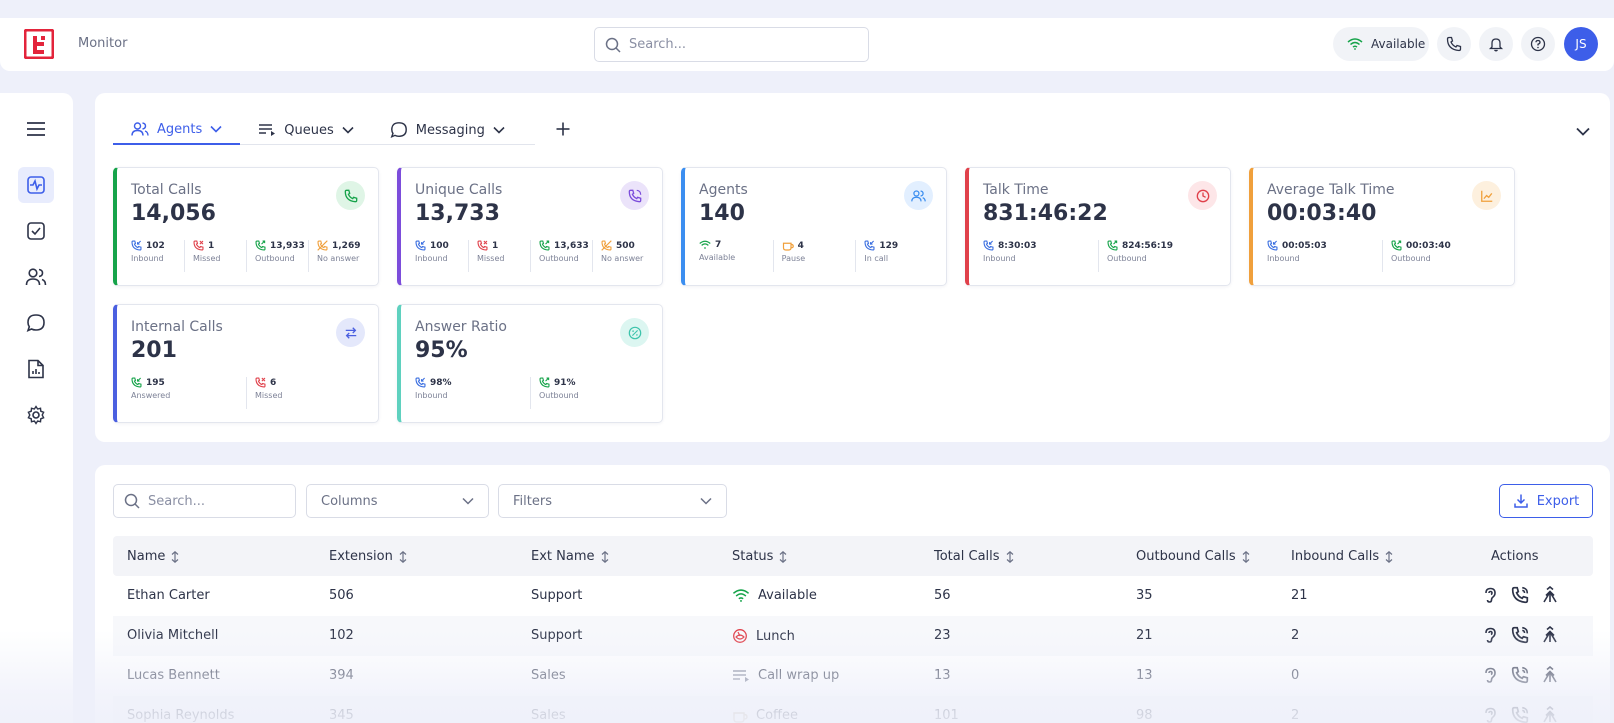 The image size is (1614, 723). Describe the element at coordinates (1581, 44) in the screenshot. I see `avatar: JS` at that location.